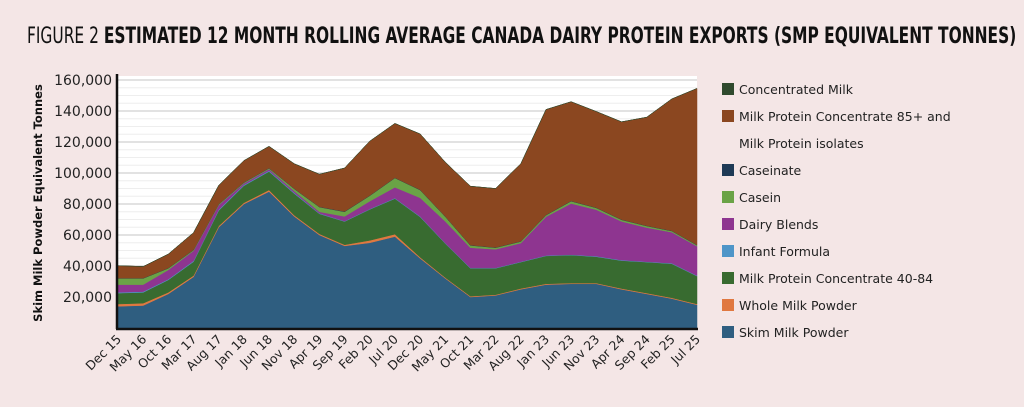 The width and height of the screenshot is (1024, 407). Describe the element at coordinates (83, 112) in the screenshot. I see `y-tick-label: 140,000` at that location.